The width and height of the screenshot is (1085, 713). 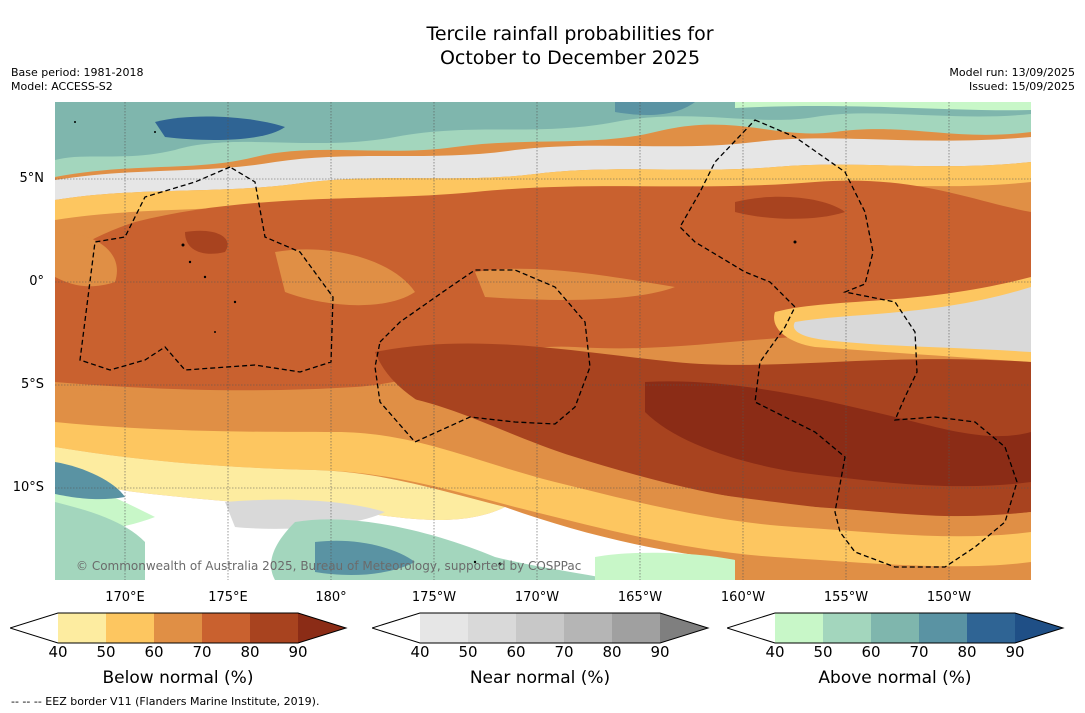 What do you see at coordinates (62, 86) in the screenshot?
I see `model-name: Model: ACCESS-S2` at bounding box center [62, 86].